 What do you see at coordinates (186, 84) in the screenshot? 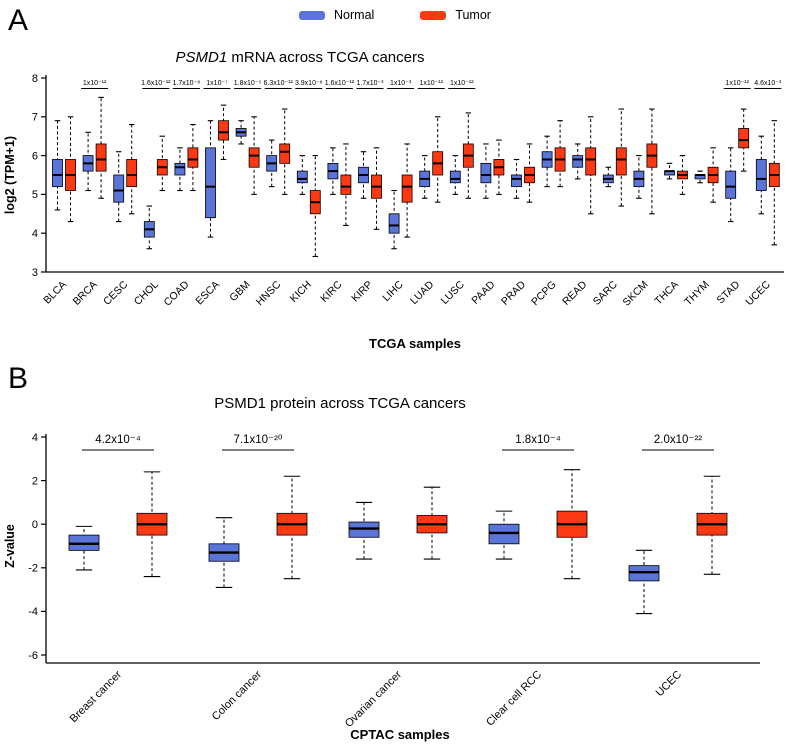
I see `pvalue-coad: 1.7x10⁻⁸` at bounding box center [186, 84].